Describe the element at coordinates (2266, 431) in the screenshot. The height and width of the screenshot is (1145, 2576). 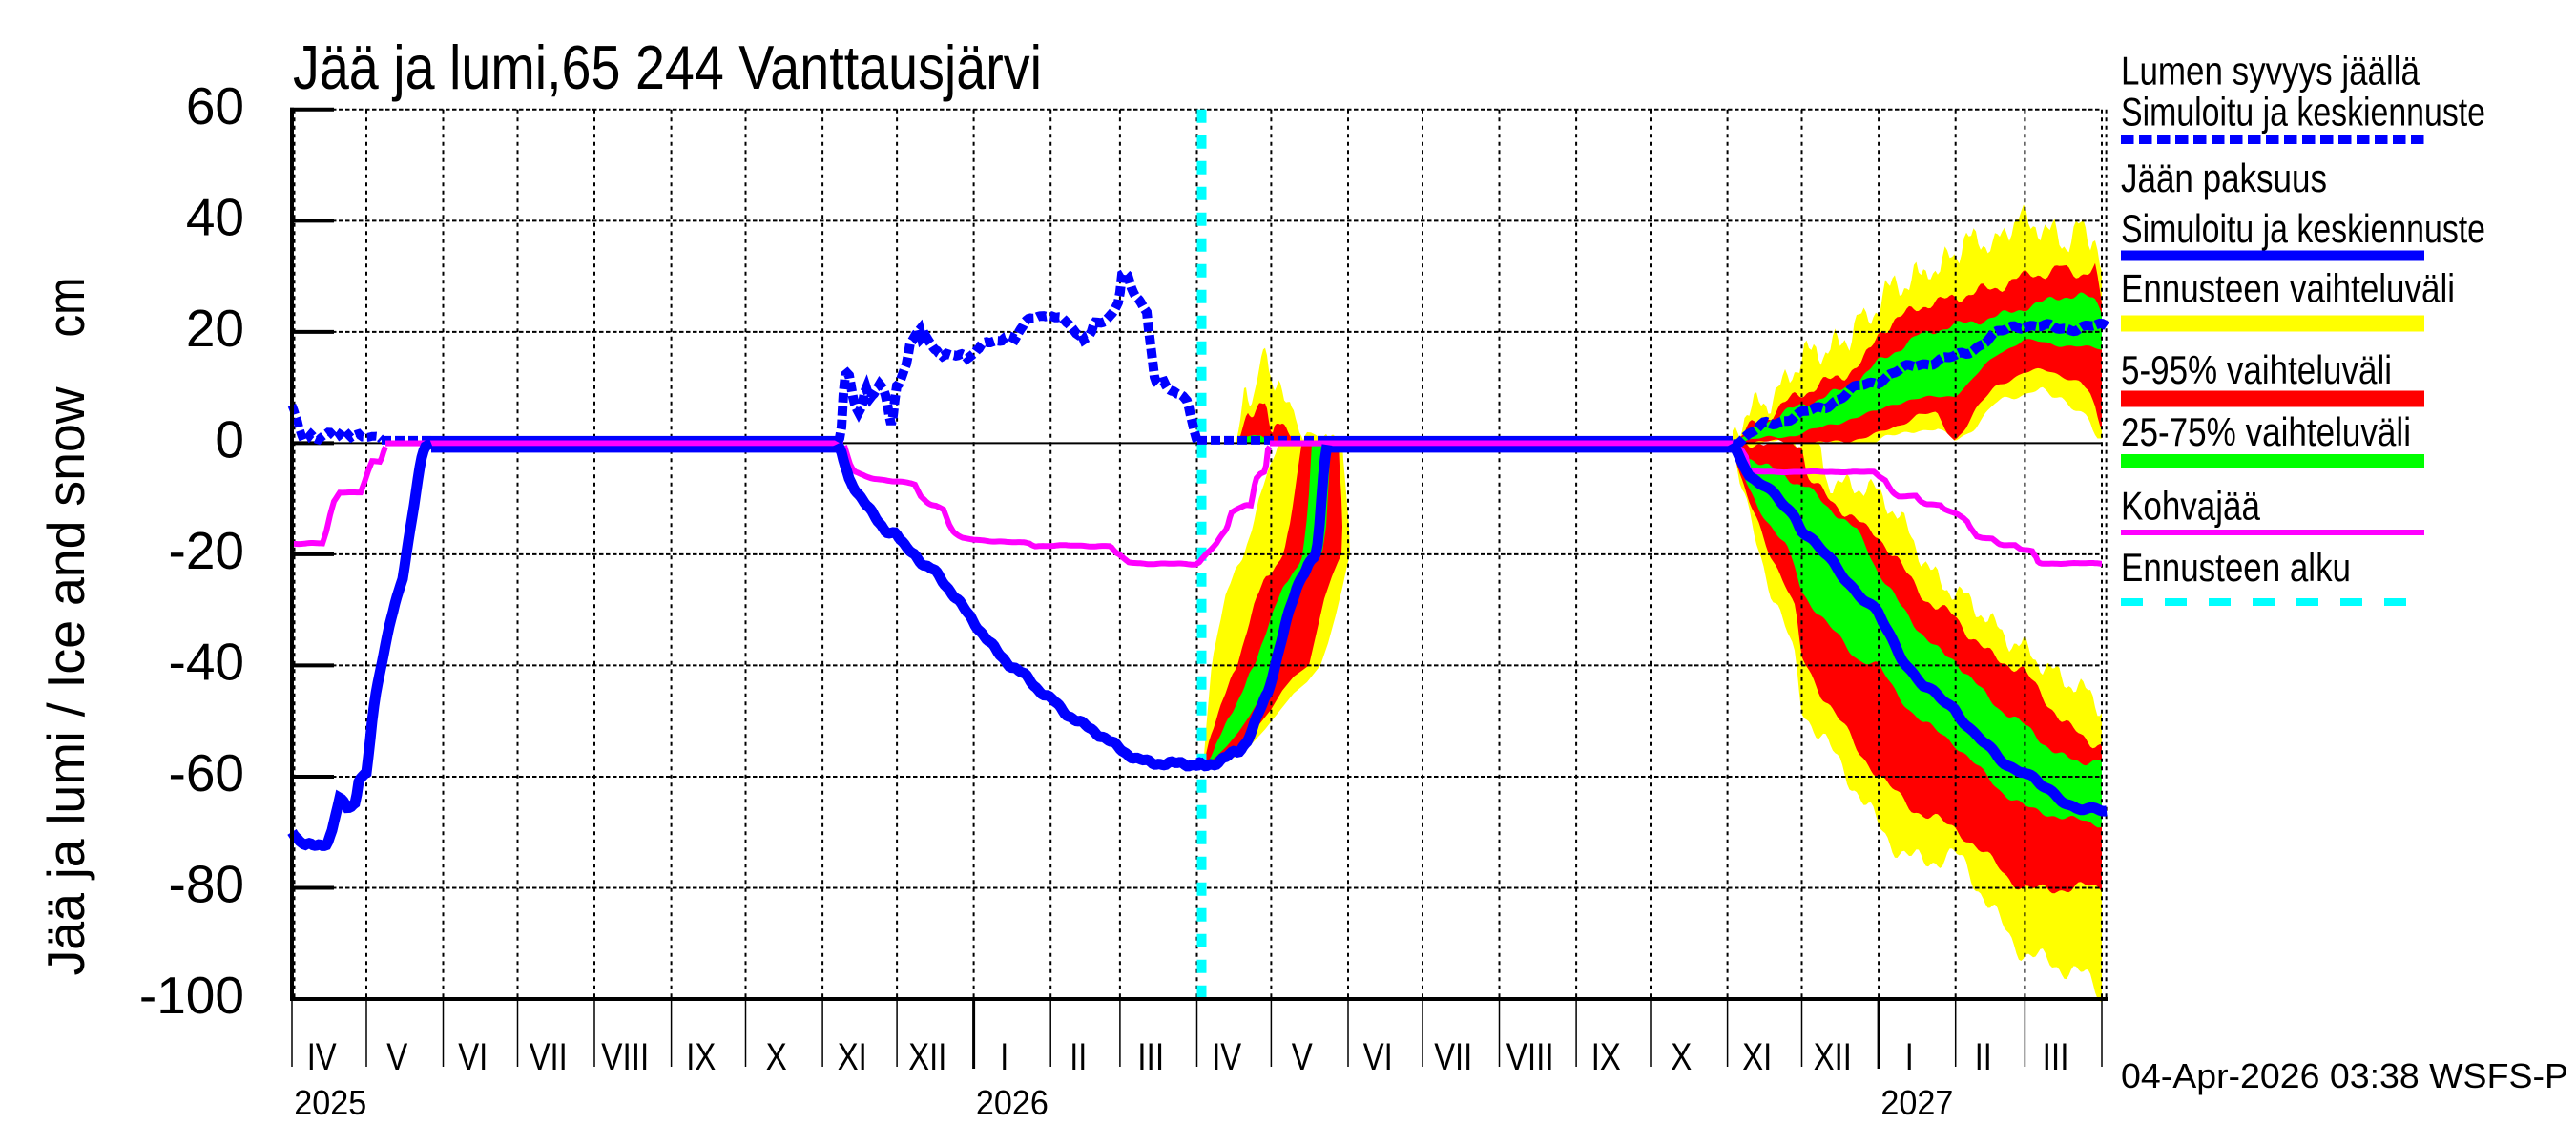
I see `svg-text: 25-75% vaihteluväli` at that location.